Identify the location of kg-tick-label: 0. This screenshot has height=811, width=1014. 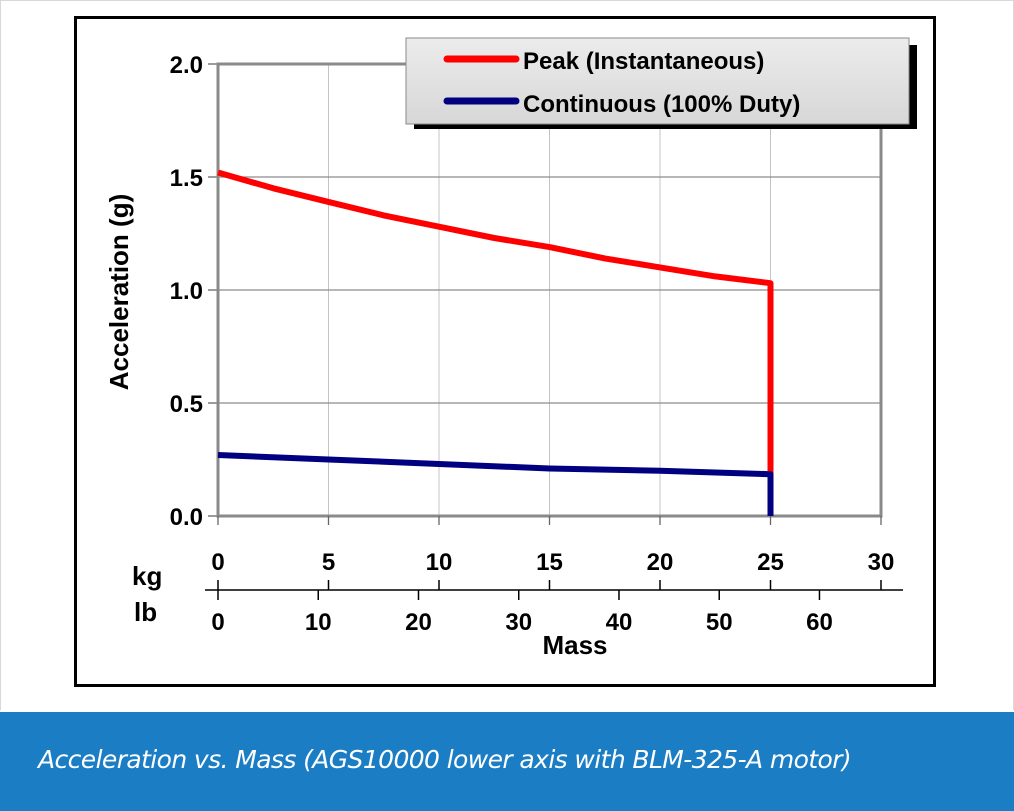
(217, 562).